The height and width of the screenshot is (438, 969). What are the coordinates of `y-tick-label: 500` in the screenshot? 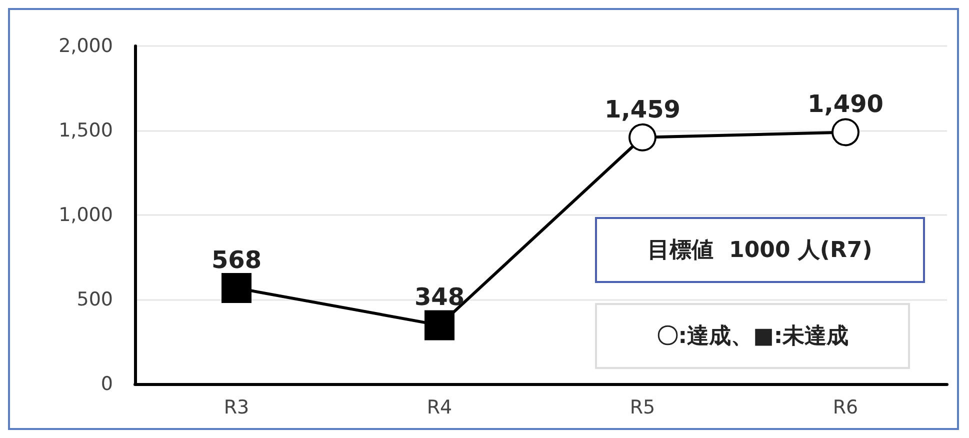 It's located at (94, 299).